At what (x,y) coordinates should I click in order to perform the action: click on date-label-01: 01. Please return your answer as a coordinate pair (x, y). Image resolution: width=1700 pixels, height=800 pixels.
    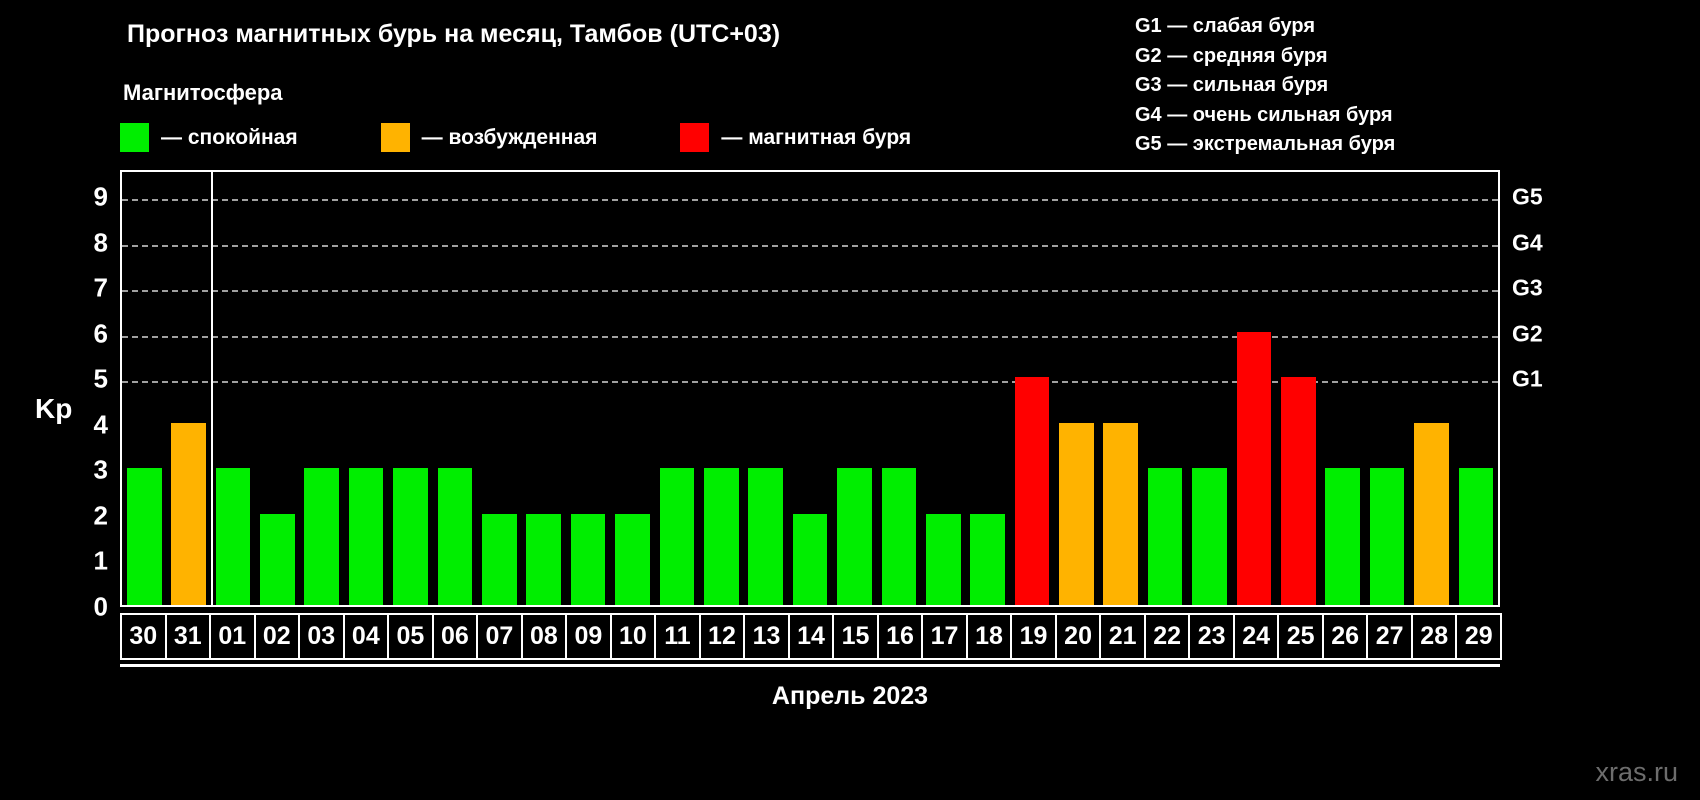
    Looking at the image, I should click on (232, 636).